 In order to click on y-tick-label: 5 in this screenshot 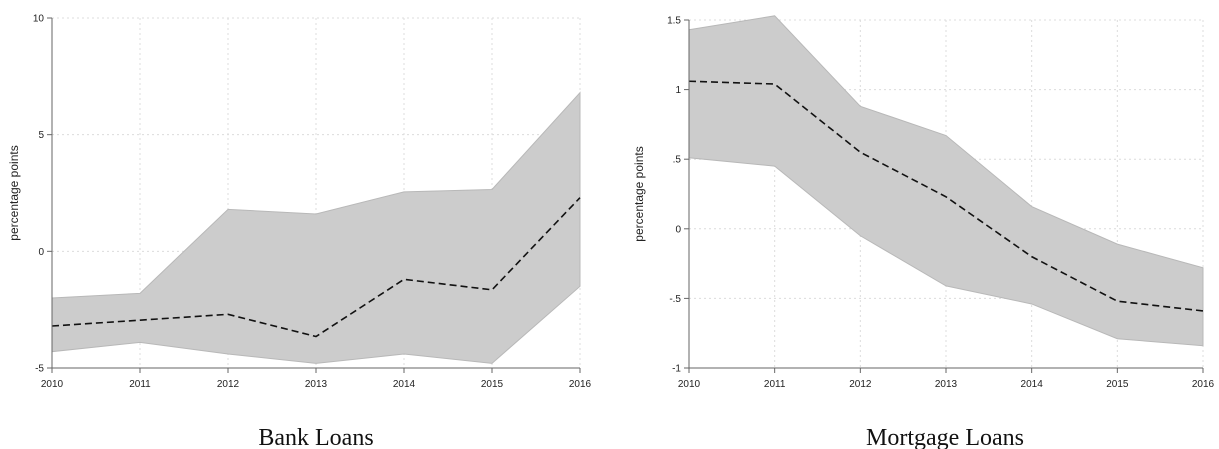, I will do `click(41, 135)`.